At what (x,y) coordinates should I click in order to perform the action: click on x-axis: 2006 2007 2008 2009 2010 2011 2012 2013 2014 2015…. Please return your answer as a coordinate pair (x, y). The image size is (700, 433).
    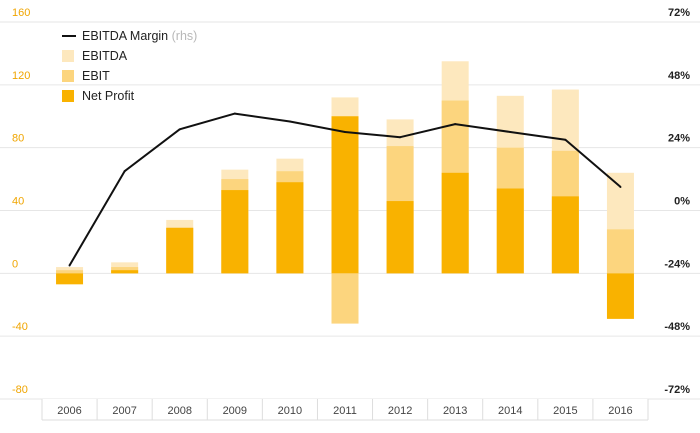
    Looking at the image, I should click on (345, 410).